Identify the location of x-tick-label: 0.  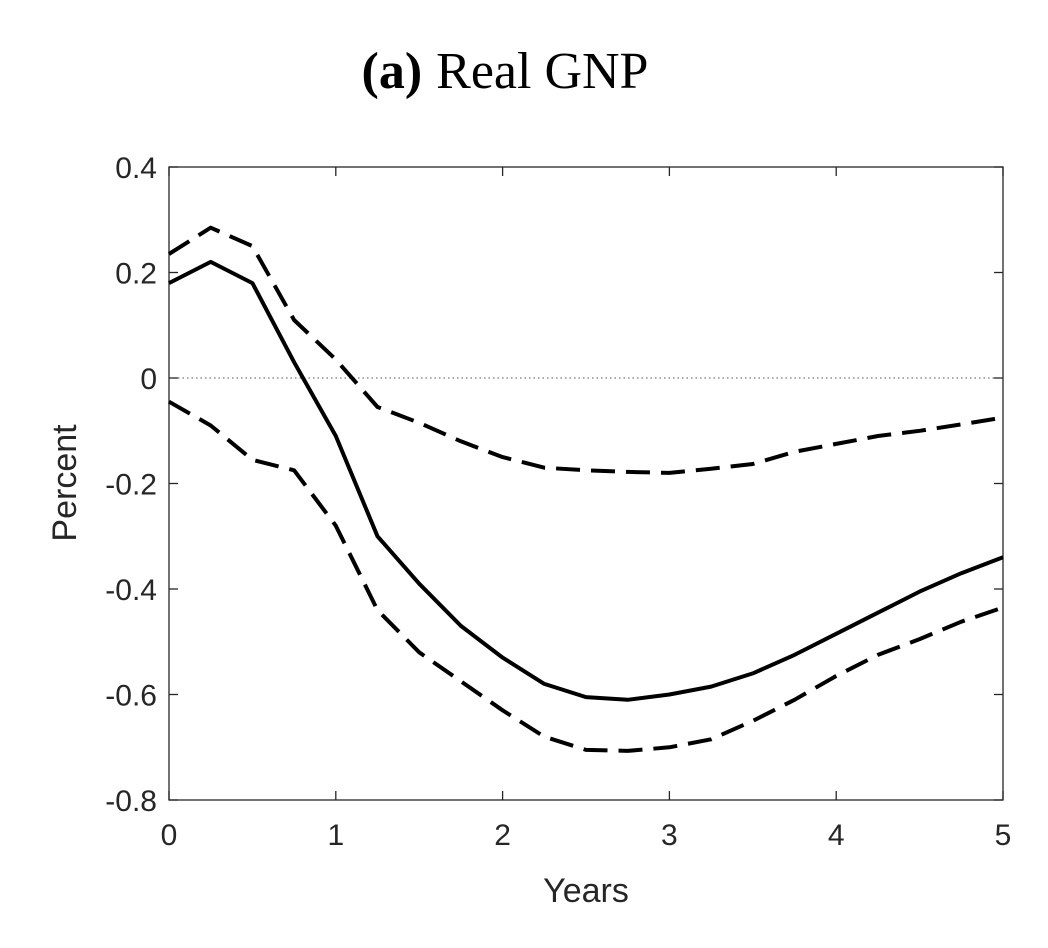
(169, 835).